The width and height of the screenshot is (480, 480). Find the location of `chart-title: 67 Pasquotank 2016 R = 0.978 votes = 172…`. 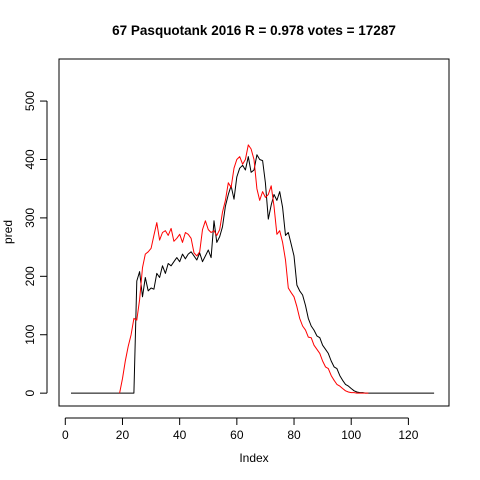

chart-title: 67 Pasquotank 2016 R = 0.978 votes = 172… is located at coordinates (254, 30).